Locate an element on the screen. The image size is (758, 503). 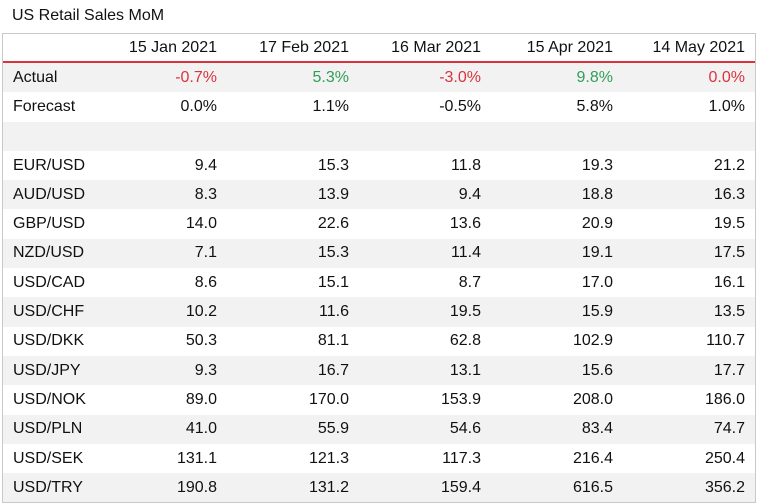
table-cell: 17.7 is located at coordinates (689, 370).